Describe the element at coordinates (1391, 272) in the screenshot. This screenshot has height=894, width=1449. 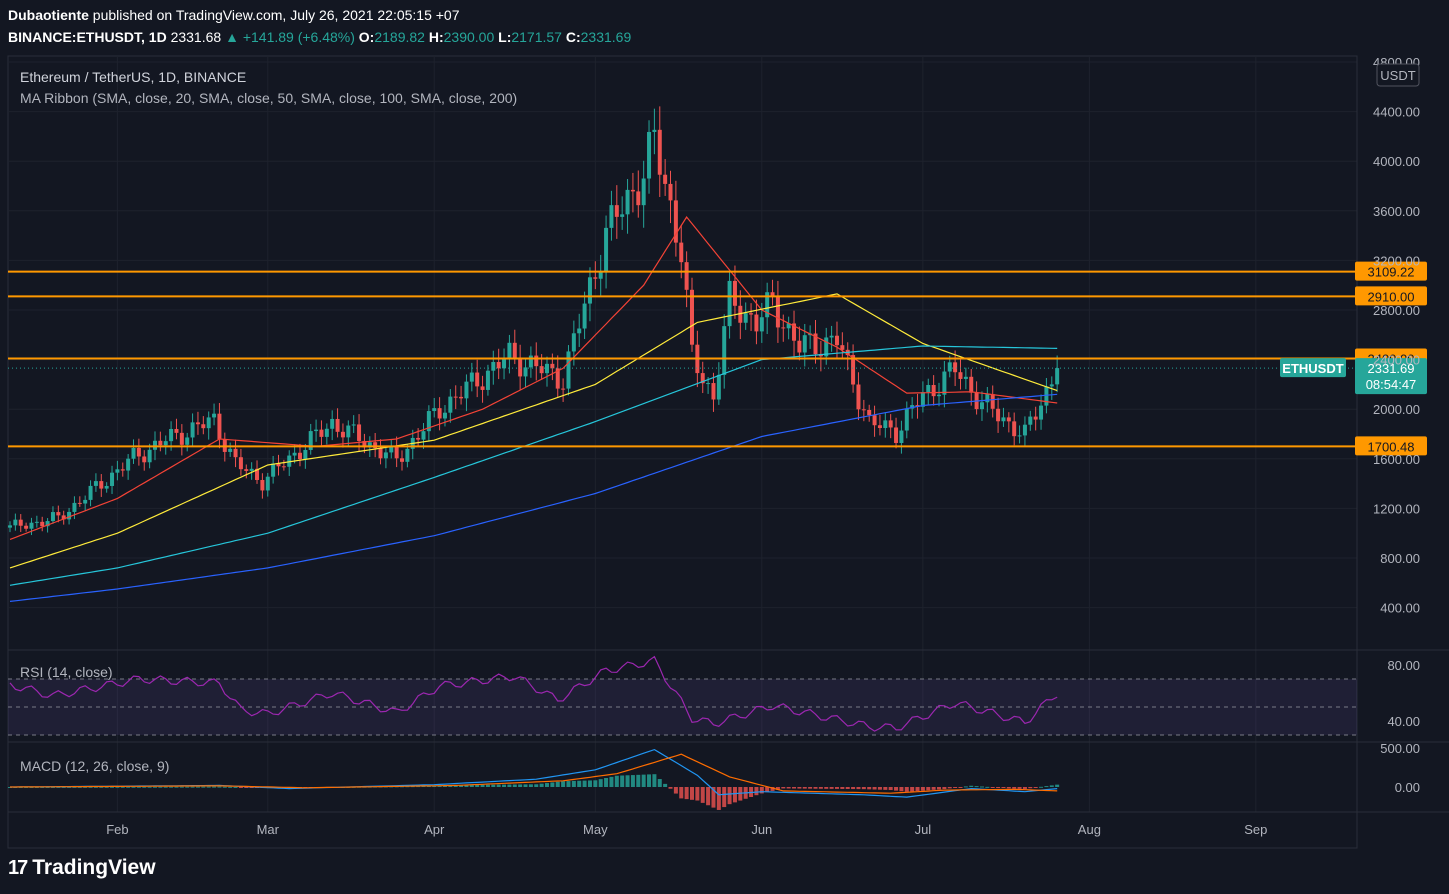
I see `level-label: 3109.22` at that location.